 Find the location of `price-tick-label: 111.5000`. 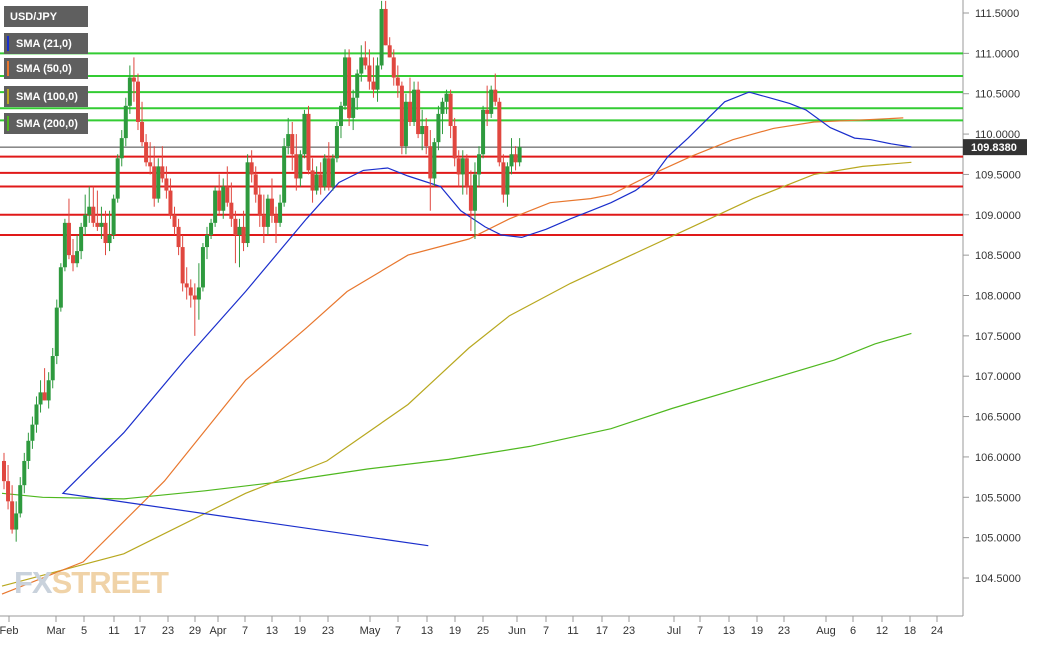

price-tick-label: 111.5000 is located at coordinates (997, 14).